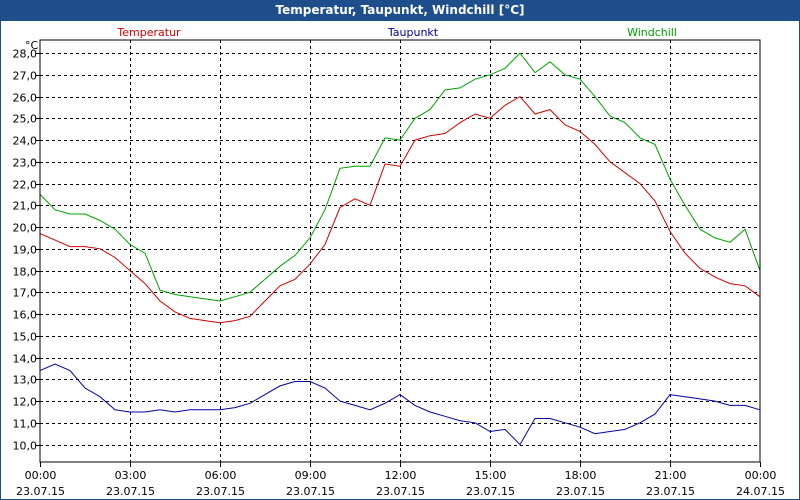  I want to click on y-tick-label: 10,0, so click(25, 446).